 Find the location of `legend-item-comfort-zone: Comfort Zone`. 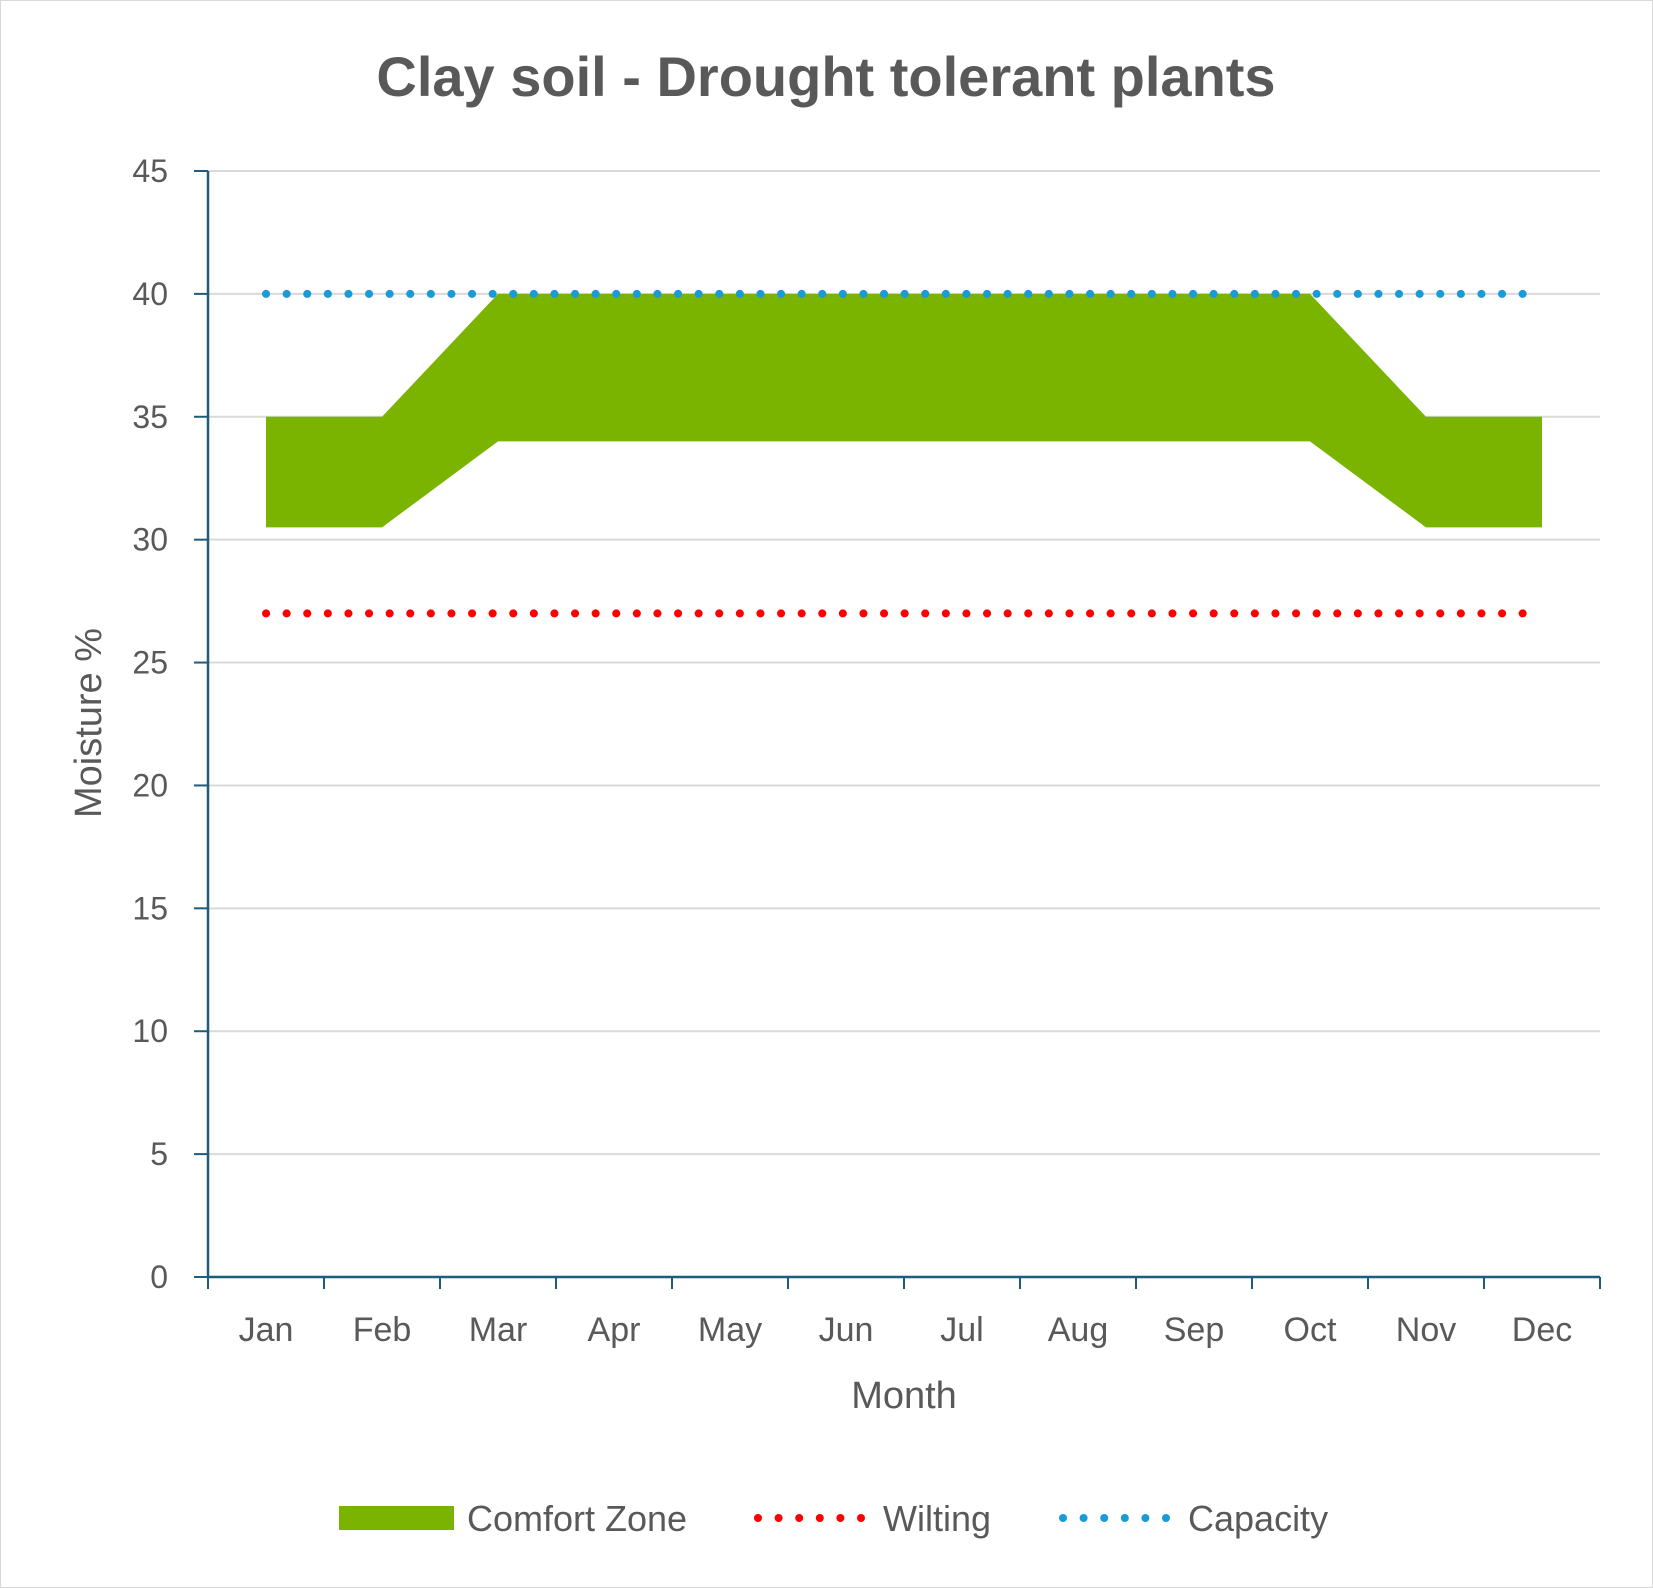

legend-item-comfort-zone: Comfort Zone is located at coordinates (513, 1518).